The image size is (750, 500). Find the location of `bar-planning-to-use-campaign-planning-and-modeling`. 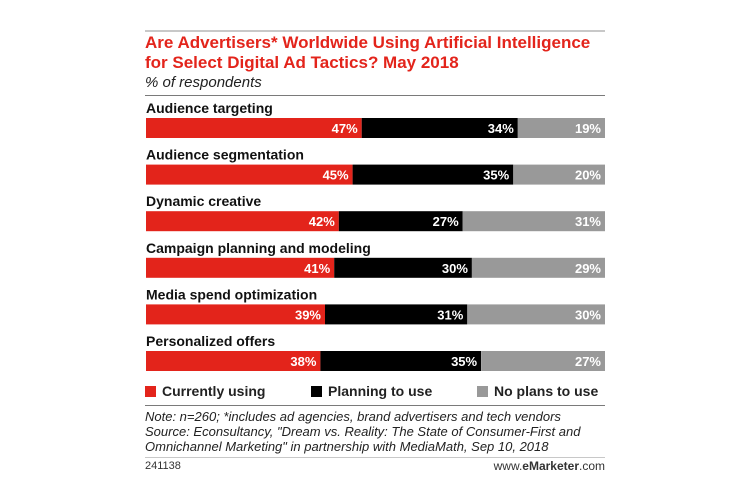

bar-planning-to-use-campaign-planning-and-modeling is located at coordinates (403, 267).